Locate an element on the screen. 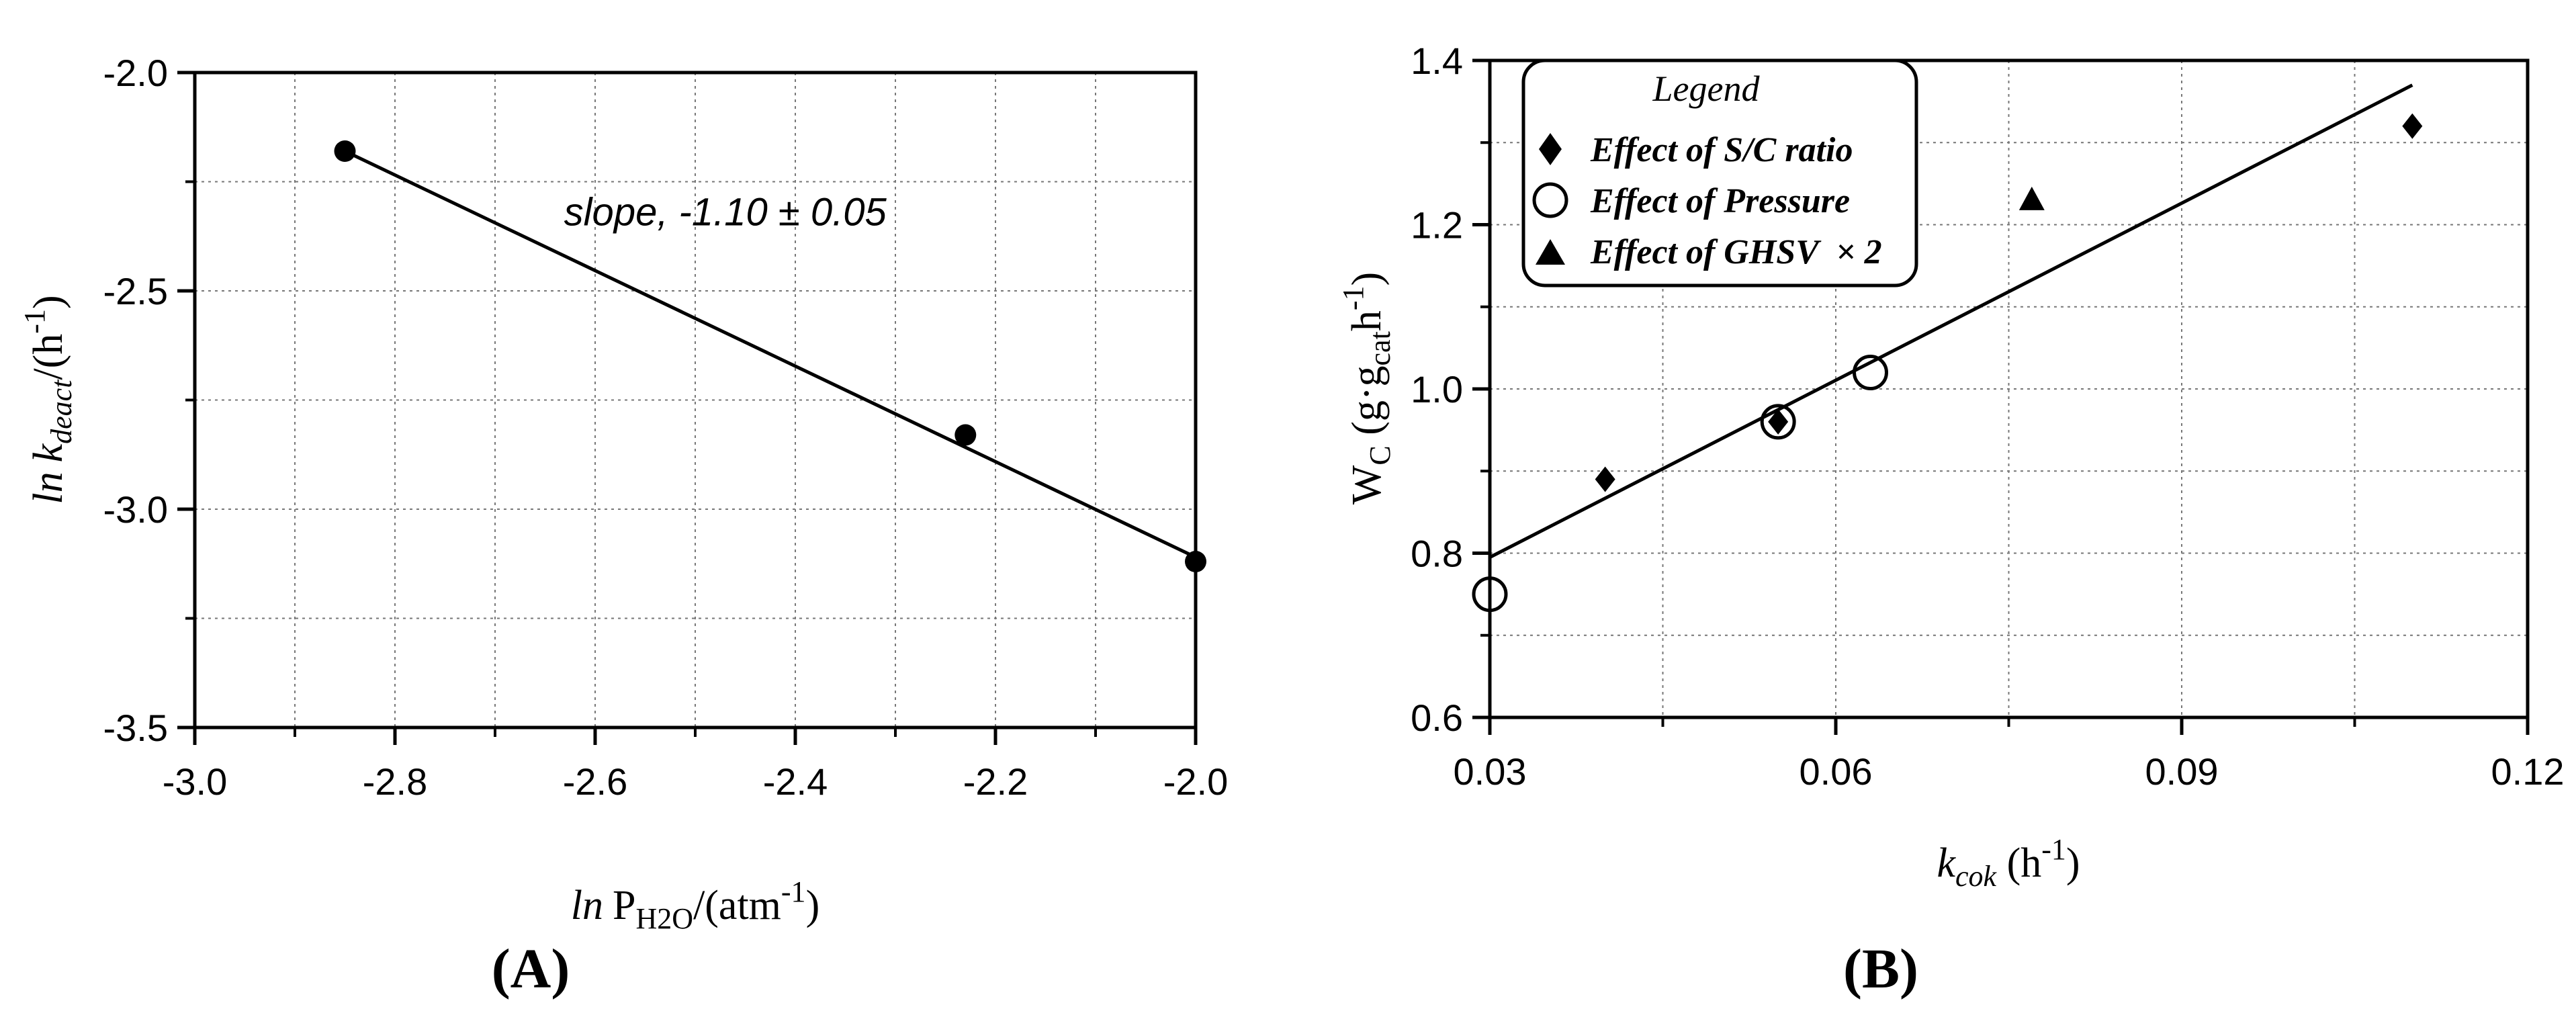 This screenshot has height=1015, width=2576. x-tick-label: -3.0 is located at coordinates (196, 781).